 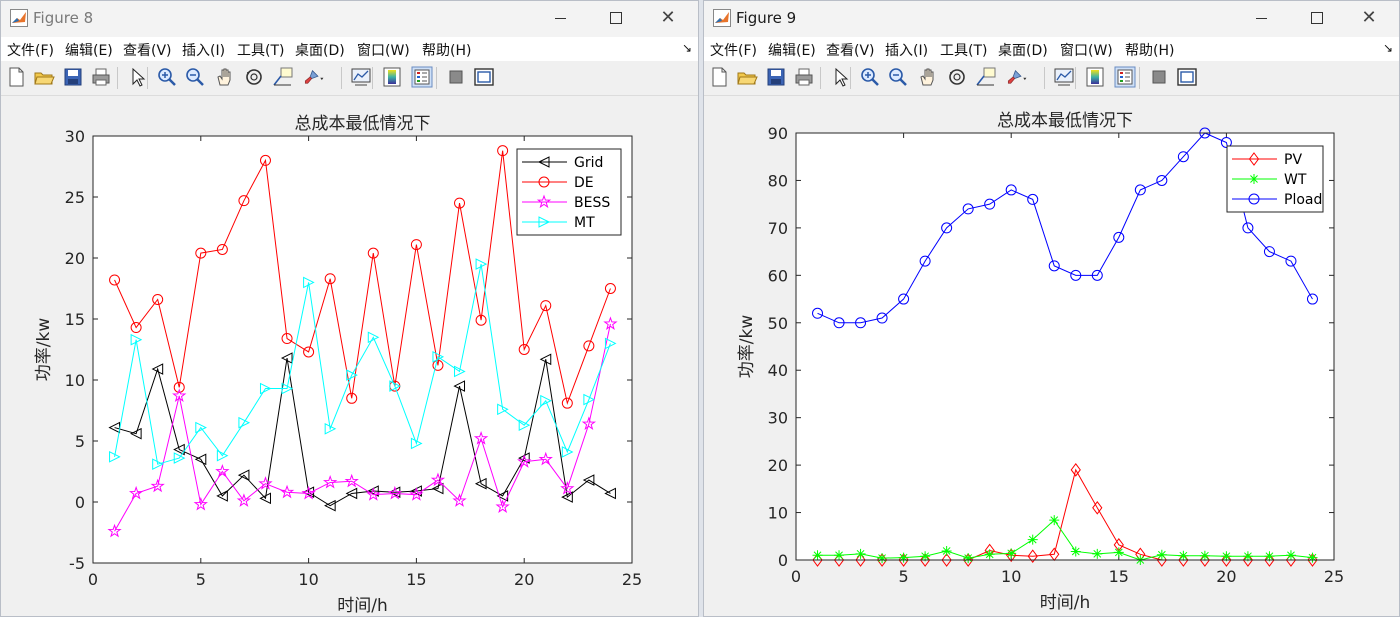 What do you see at coordinates (1187, 77) in the screenshot?
I see `show-plot-tools-icon` at bounding box center [1187, 77].